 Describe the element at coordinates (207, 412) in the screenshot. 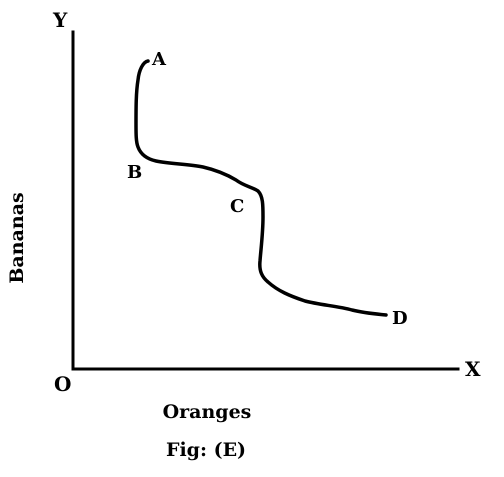

I see `x-axis-title: Oranges` at that location.